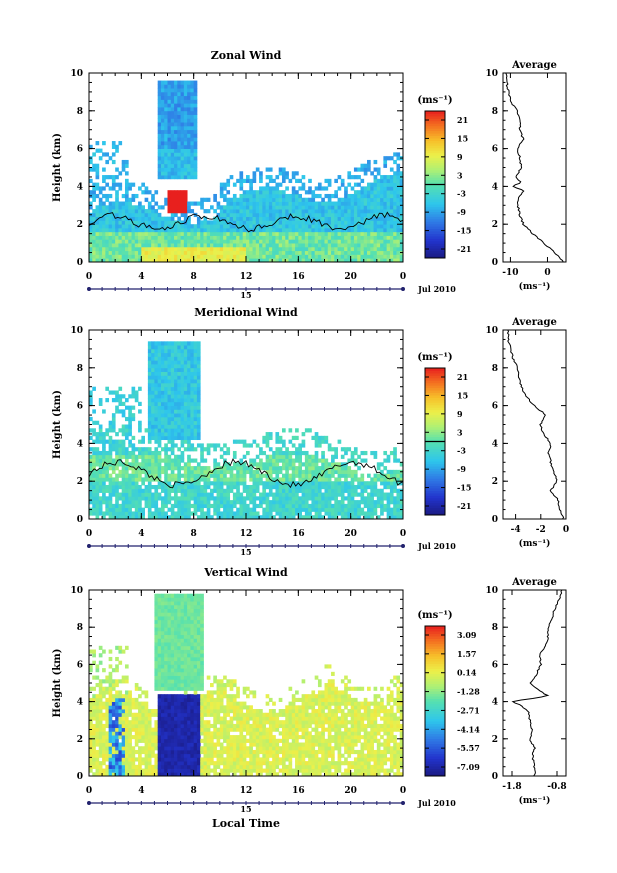 The image size is (617, 873). Describe the element at coordinates (80, 520) in the screenshot. I see `y-tick-label: 0` at that location.